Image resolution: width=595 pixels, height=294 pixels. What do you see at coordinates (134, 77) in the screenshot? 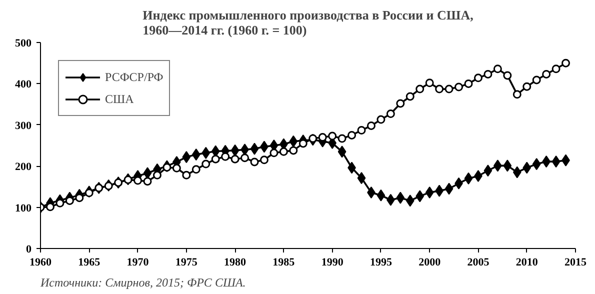
I see `legend-label: РСФСР/РФ` at bounding box center [134, 77].